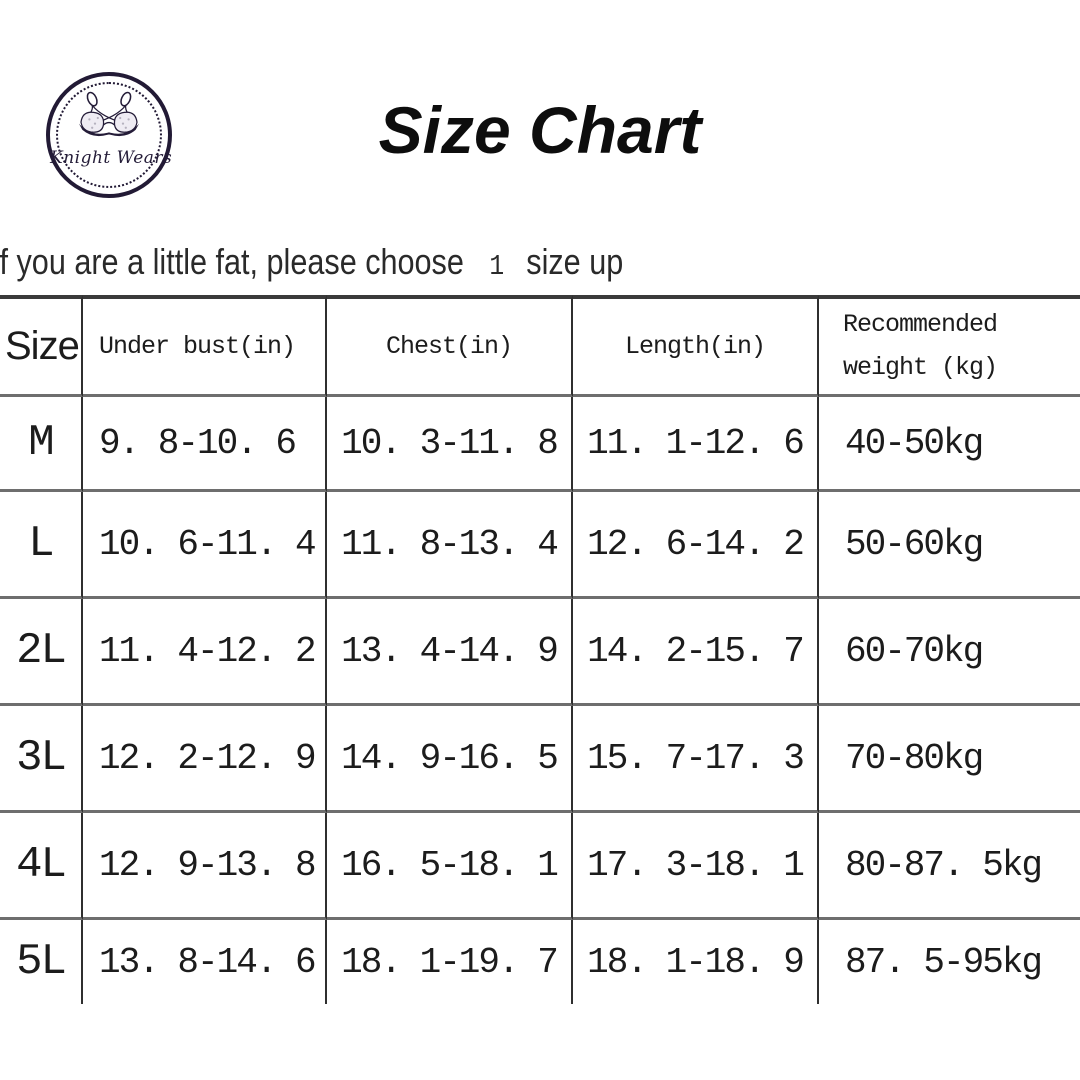  Describe the element at coordinates (949, 346) in the screenshot. I see `header-weight: Recommended weight (kg)` at that location.